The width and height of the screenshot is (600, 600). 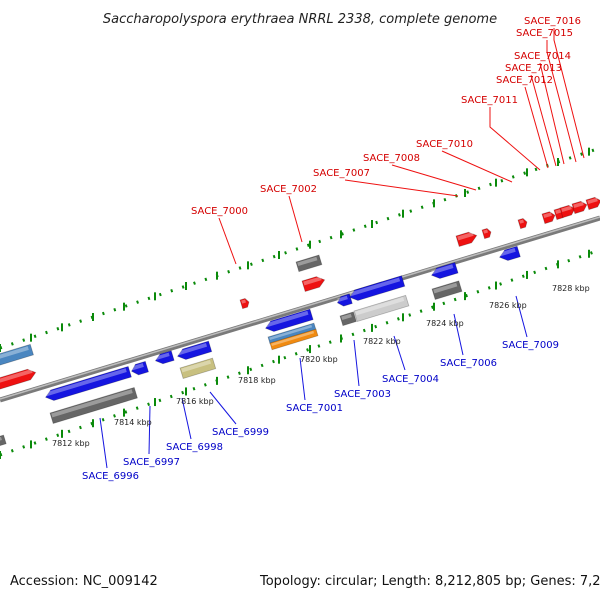 I want to click on gene-label-reverse: SACE_6997, so click(x=151, y=462).